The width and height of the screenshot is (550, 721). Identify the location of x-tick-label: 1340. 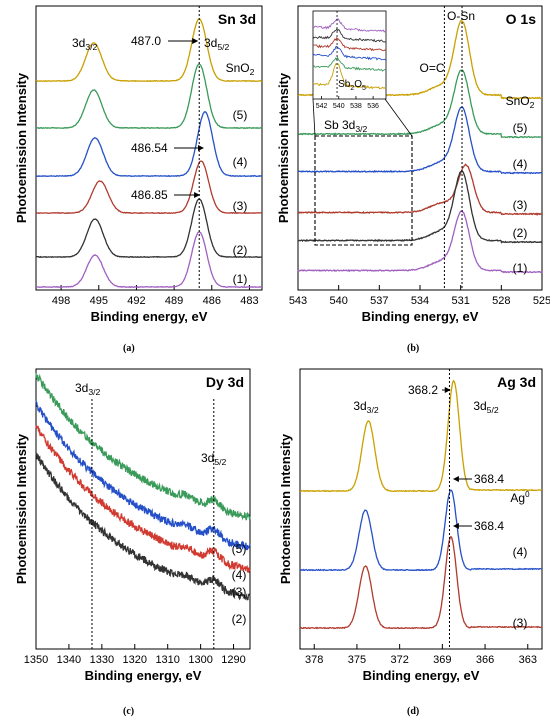
(69, 660).